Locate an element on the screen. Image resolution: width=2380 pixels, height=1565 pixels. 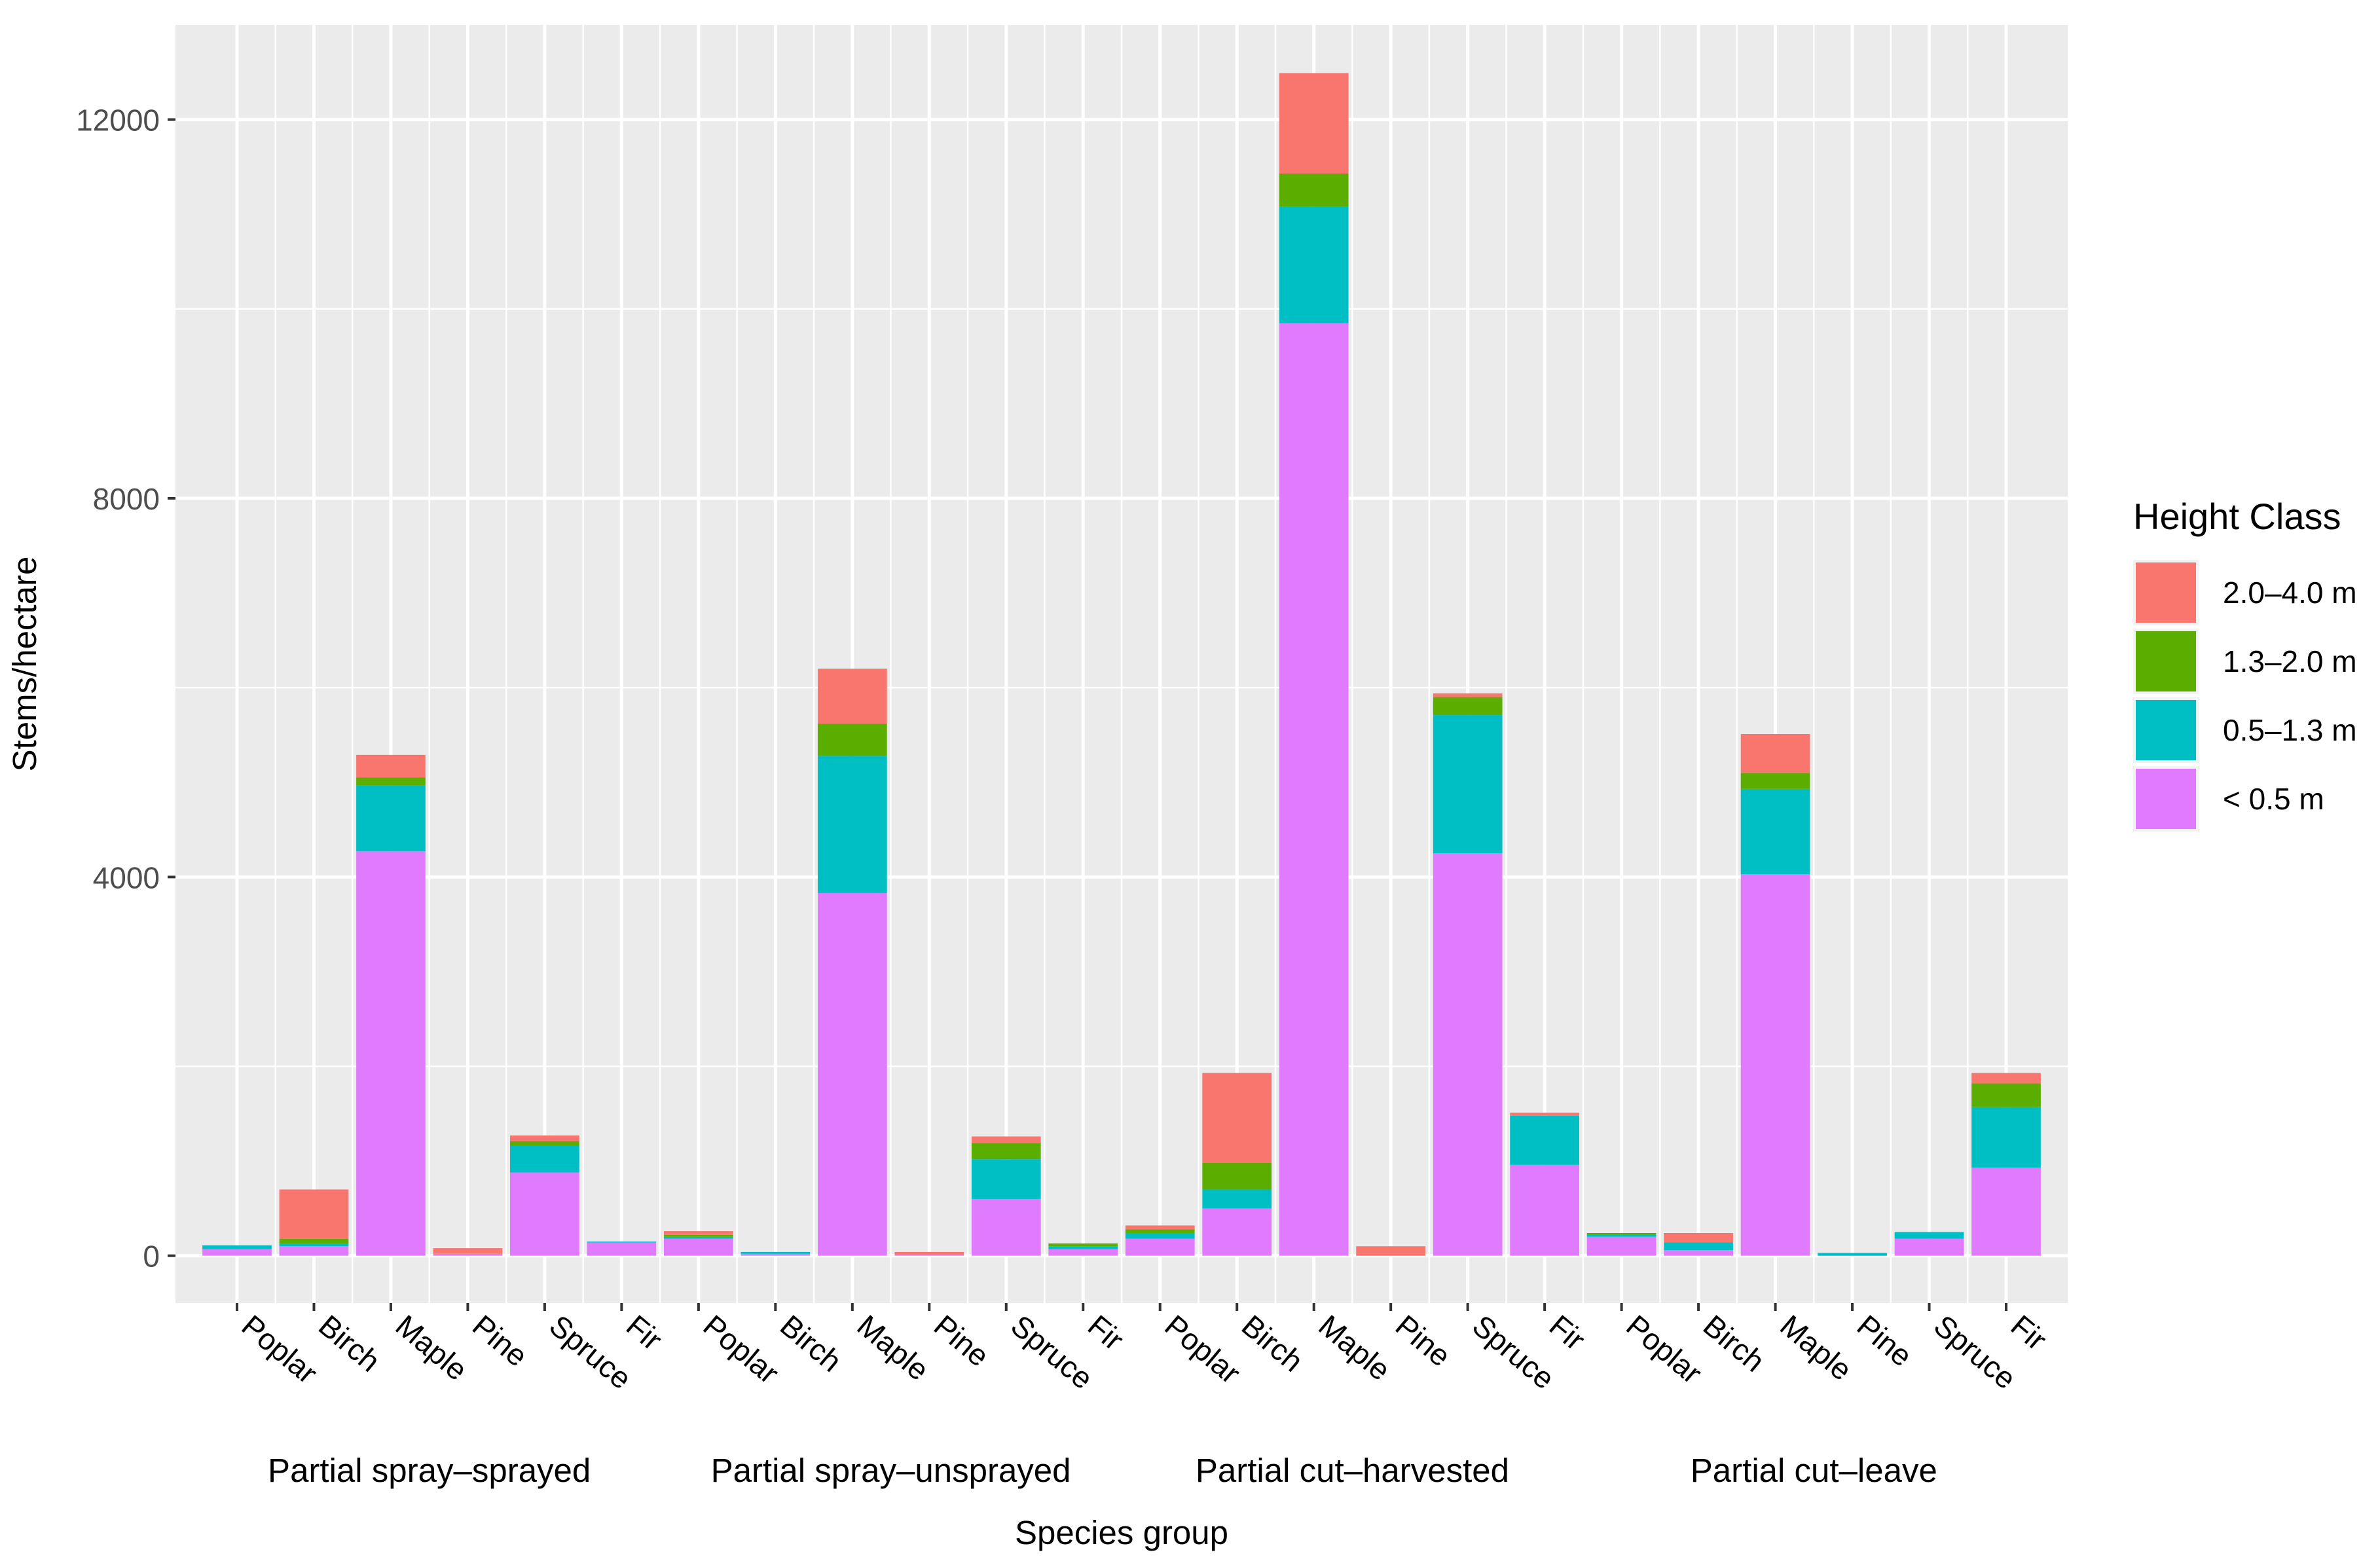
bar-segment-spruce-g3-s3 is located at coordinates (1468, 706).